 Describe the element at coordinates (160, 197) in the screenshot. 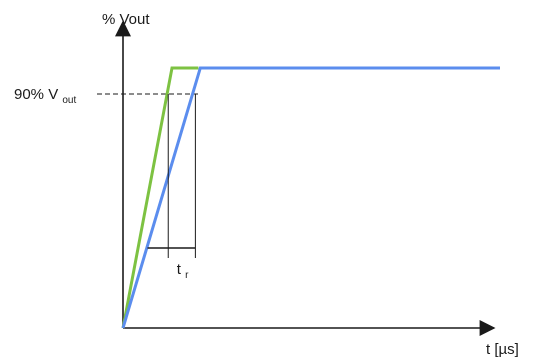

I see `series-line-green` at that location.